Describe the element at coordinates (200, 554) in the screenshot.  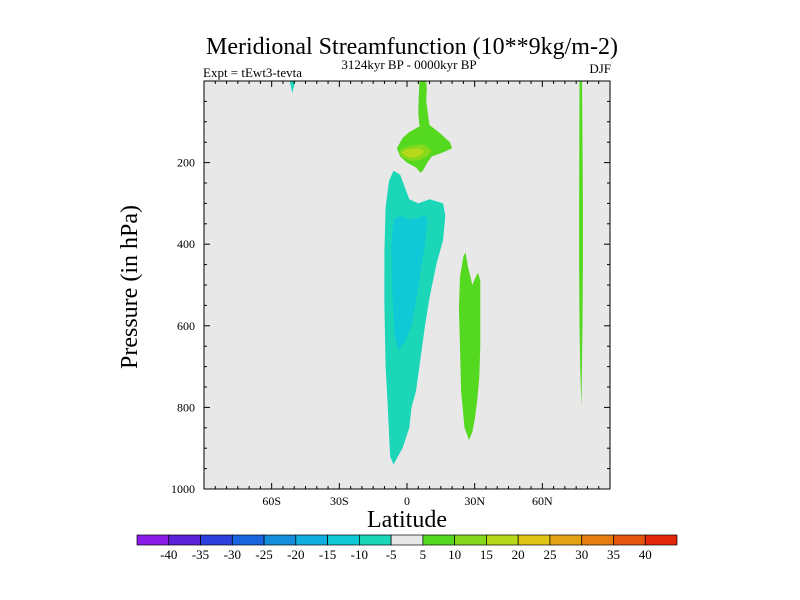
I see `colorbar-label: -35` at that location.